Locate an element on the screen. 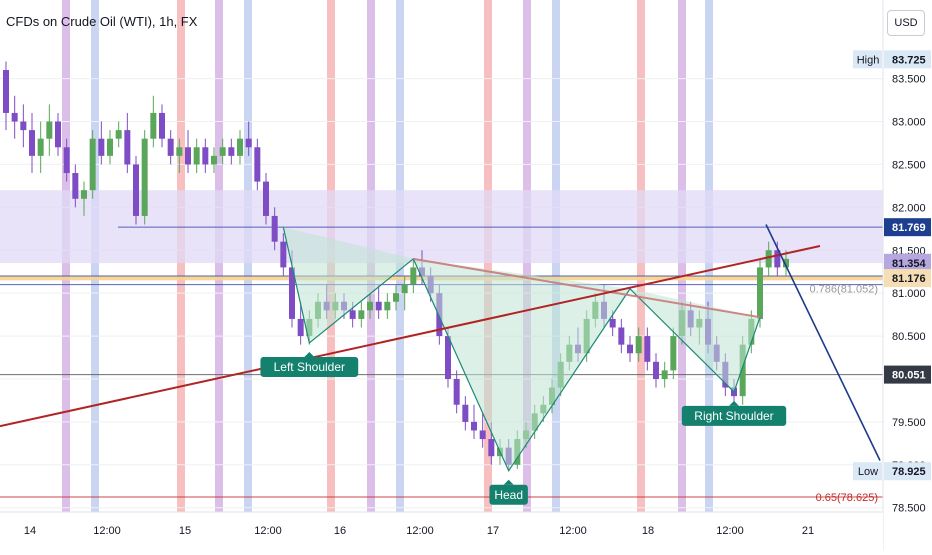 The height and width of the screenshot is (555, 932). price-label-level: 81.176 is located at coordinates (907, 278).